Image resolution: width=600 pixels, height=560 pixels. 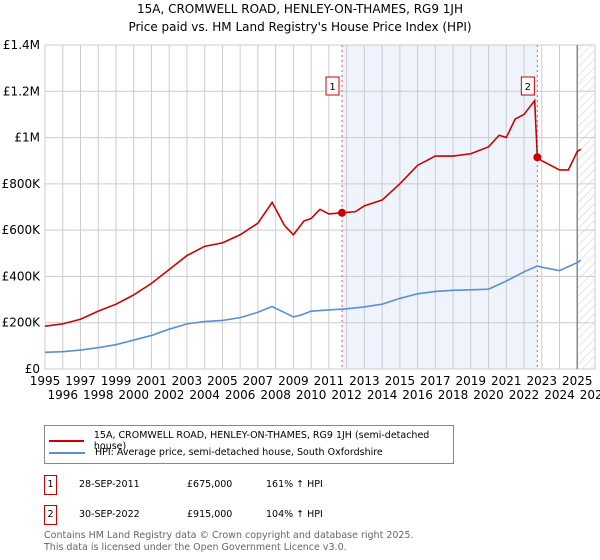 I want to click on y-tick-label: £800K, so click(x=22, y=184).